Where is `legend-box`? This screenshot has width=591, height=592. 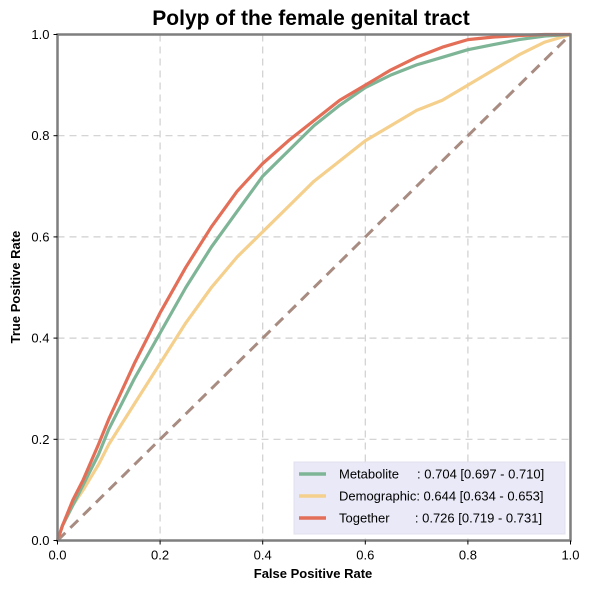 legend-box is located at coordinates (429, 498).